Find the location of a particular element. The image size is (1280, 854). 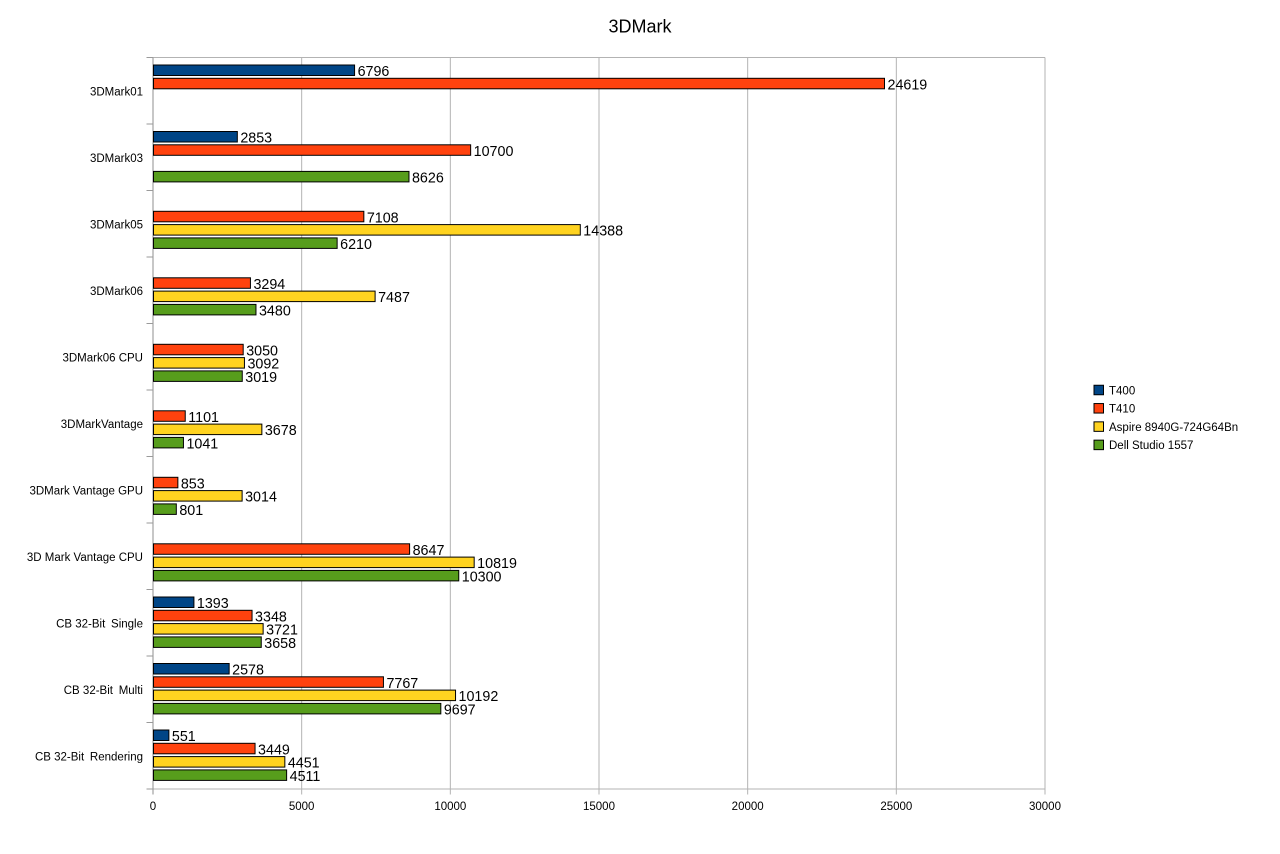

svg-text: 3DMark01 is located at coordinates (116, 92).